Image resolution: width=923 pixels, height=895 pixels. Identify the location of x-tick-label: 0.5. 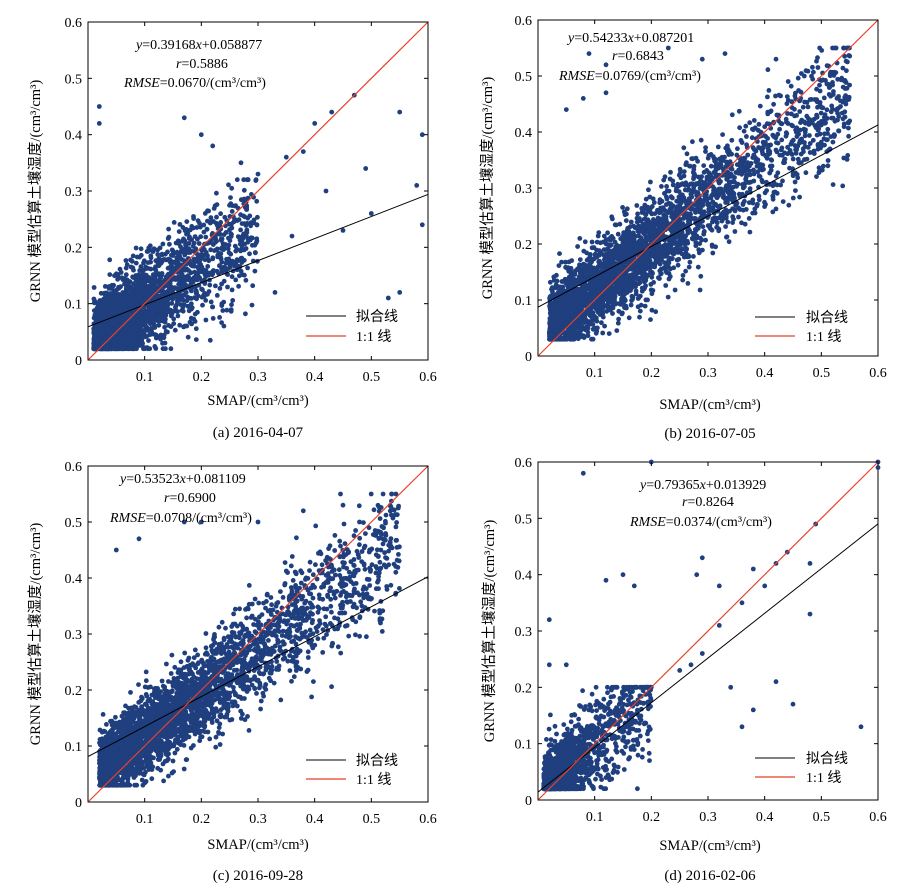
(372, 377).